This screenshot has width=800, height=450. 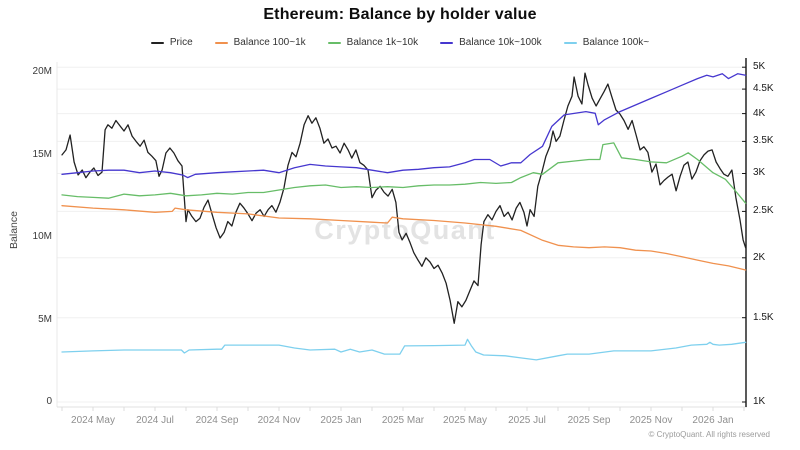 What do you see at coordinates (500, 42) in the screenshot?
I see `legend-label: Balance 10k~100k` at bounding box center [500, 42].